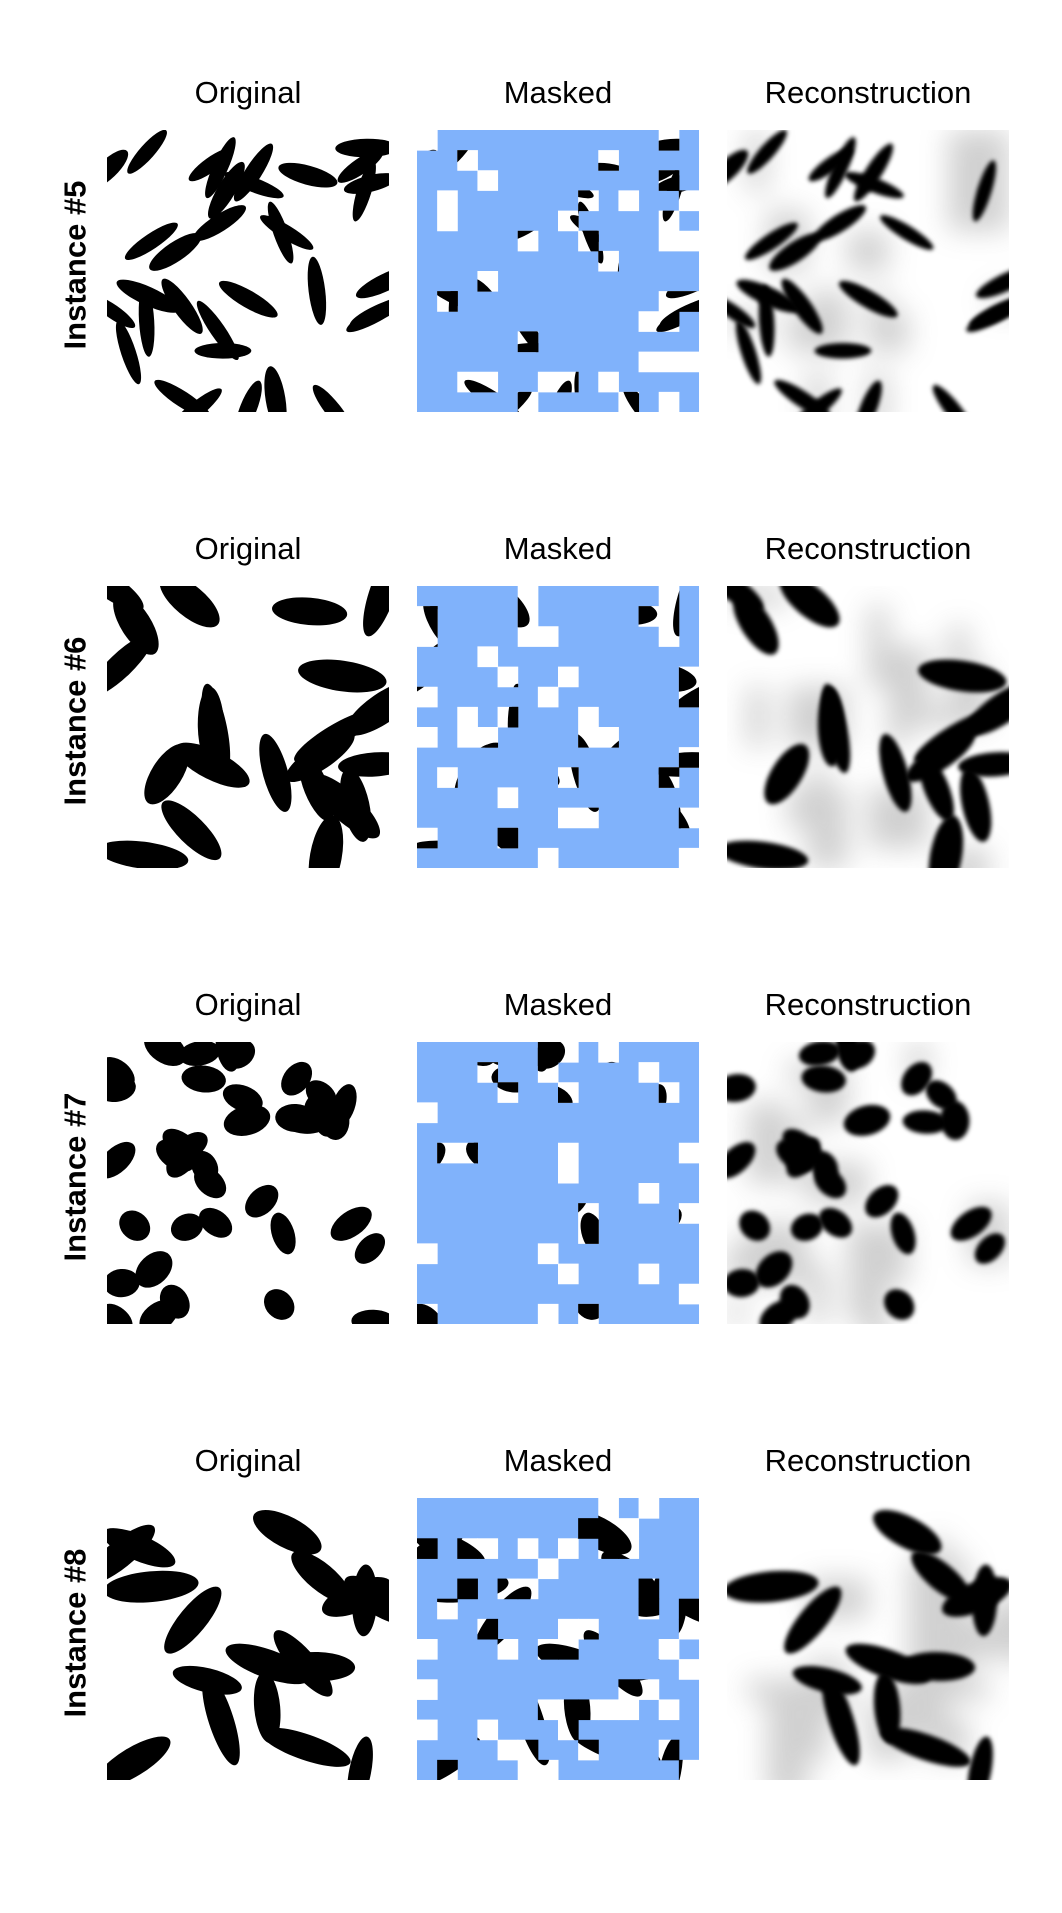 This screenshot has width=1062, height=1913. I want to click on instance-label-text: Instance #6, so click(74, 721).